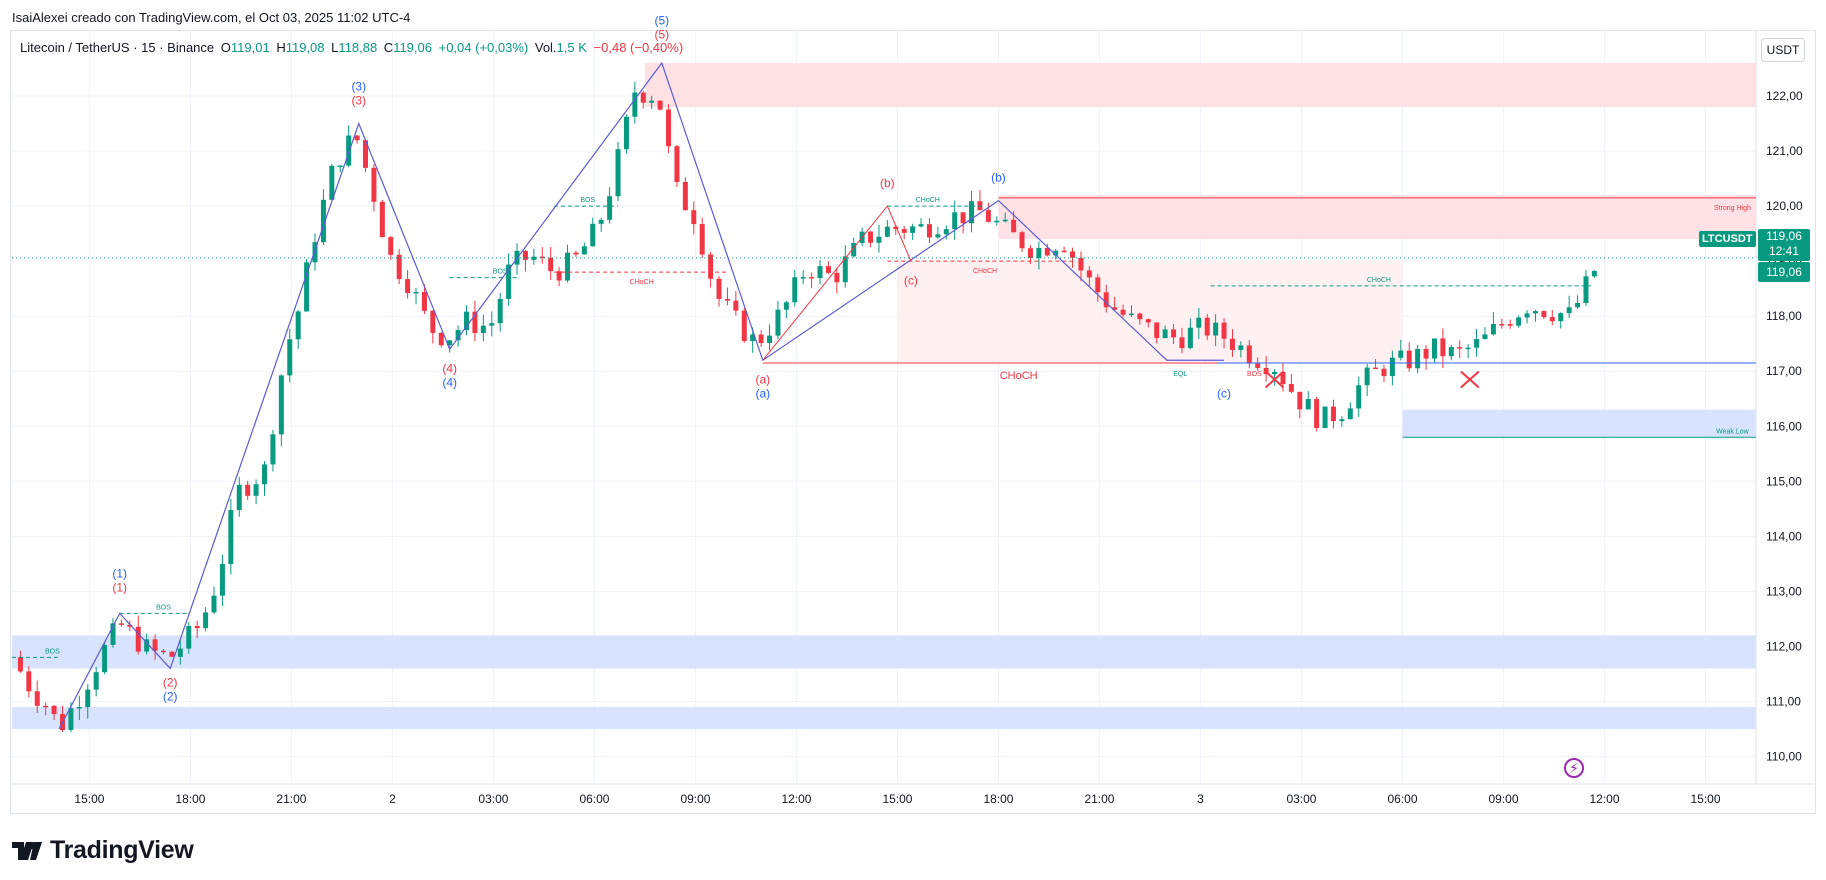  I want to click on y-tick-label: 122,00, so click(1784, 96).